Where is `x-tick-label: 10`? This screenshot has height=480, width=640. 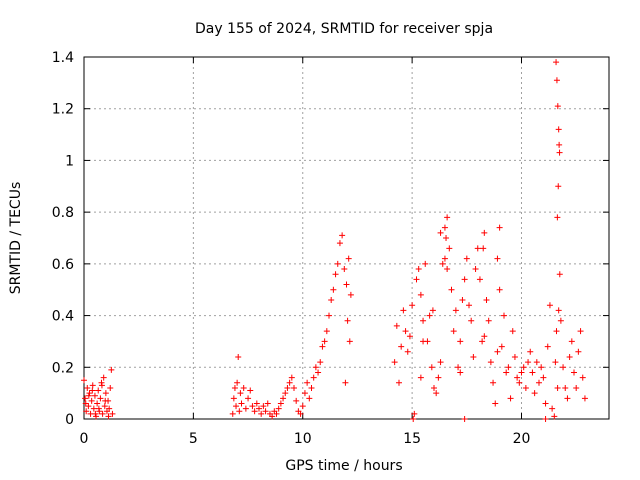
x-tick-label: 10 is located at coordinates (303, 439).